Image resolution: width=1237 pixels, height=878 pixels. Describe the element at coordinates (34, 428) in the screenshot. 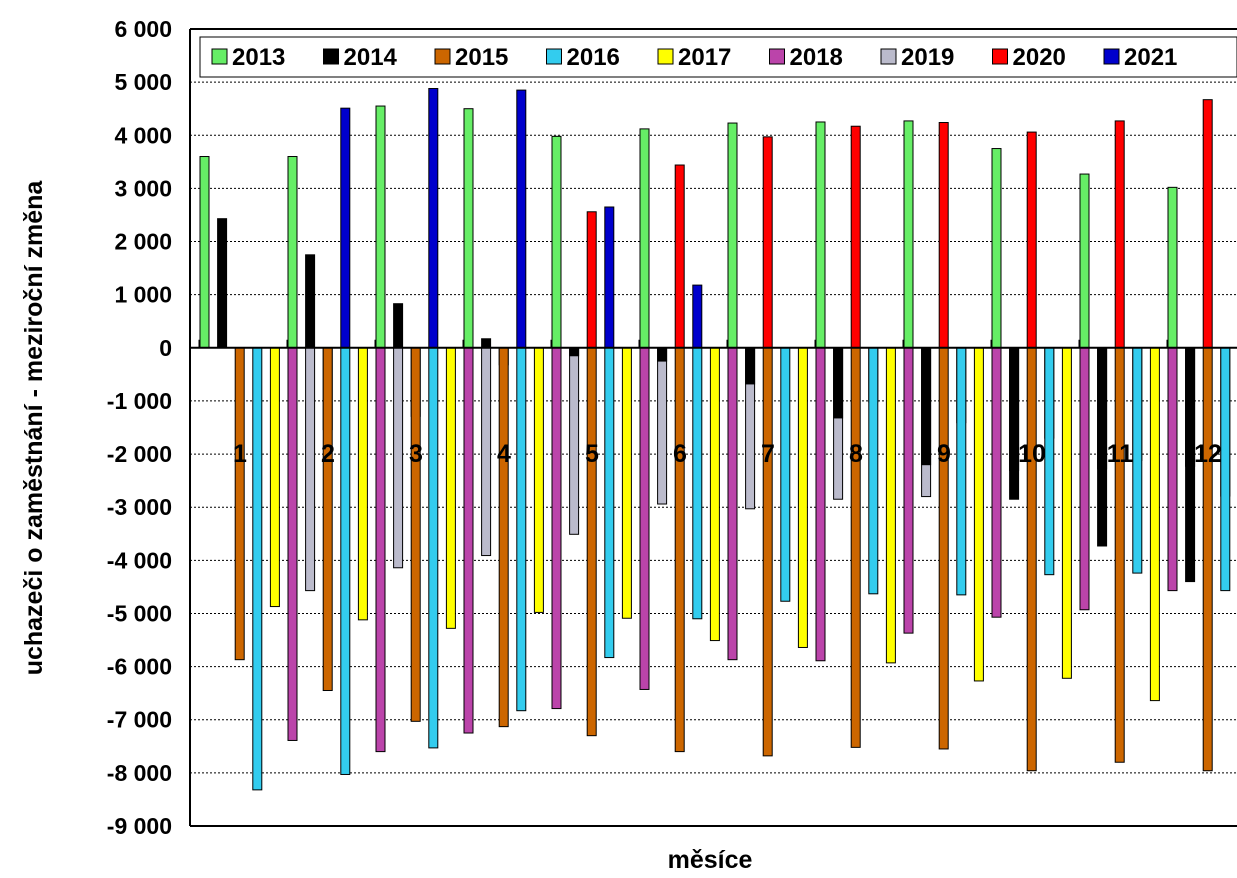

I see `y-axis-title: uchazeči o zaměstnání - meziroční změna` at that location.